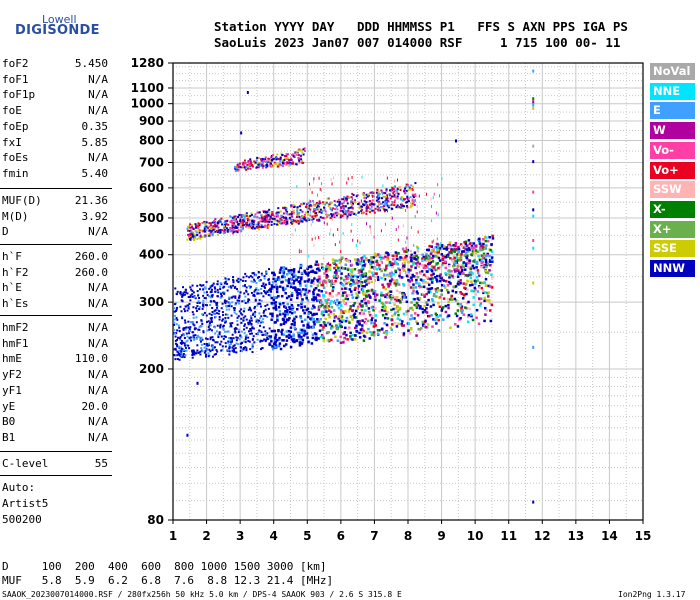 Image resolution: width=700 pixels, height=600 pixels. Describe the element at coordinates (576, 536) in the screenshot. I see `x-tick-label: 13` at that location.